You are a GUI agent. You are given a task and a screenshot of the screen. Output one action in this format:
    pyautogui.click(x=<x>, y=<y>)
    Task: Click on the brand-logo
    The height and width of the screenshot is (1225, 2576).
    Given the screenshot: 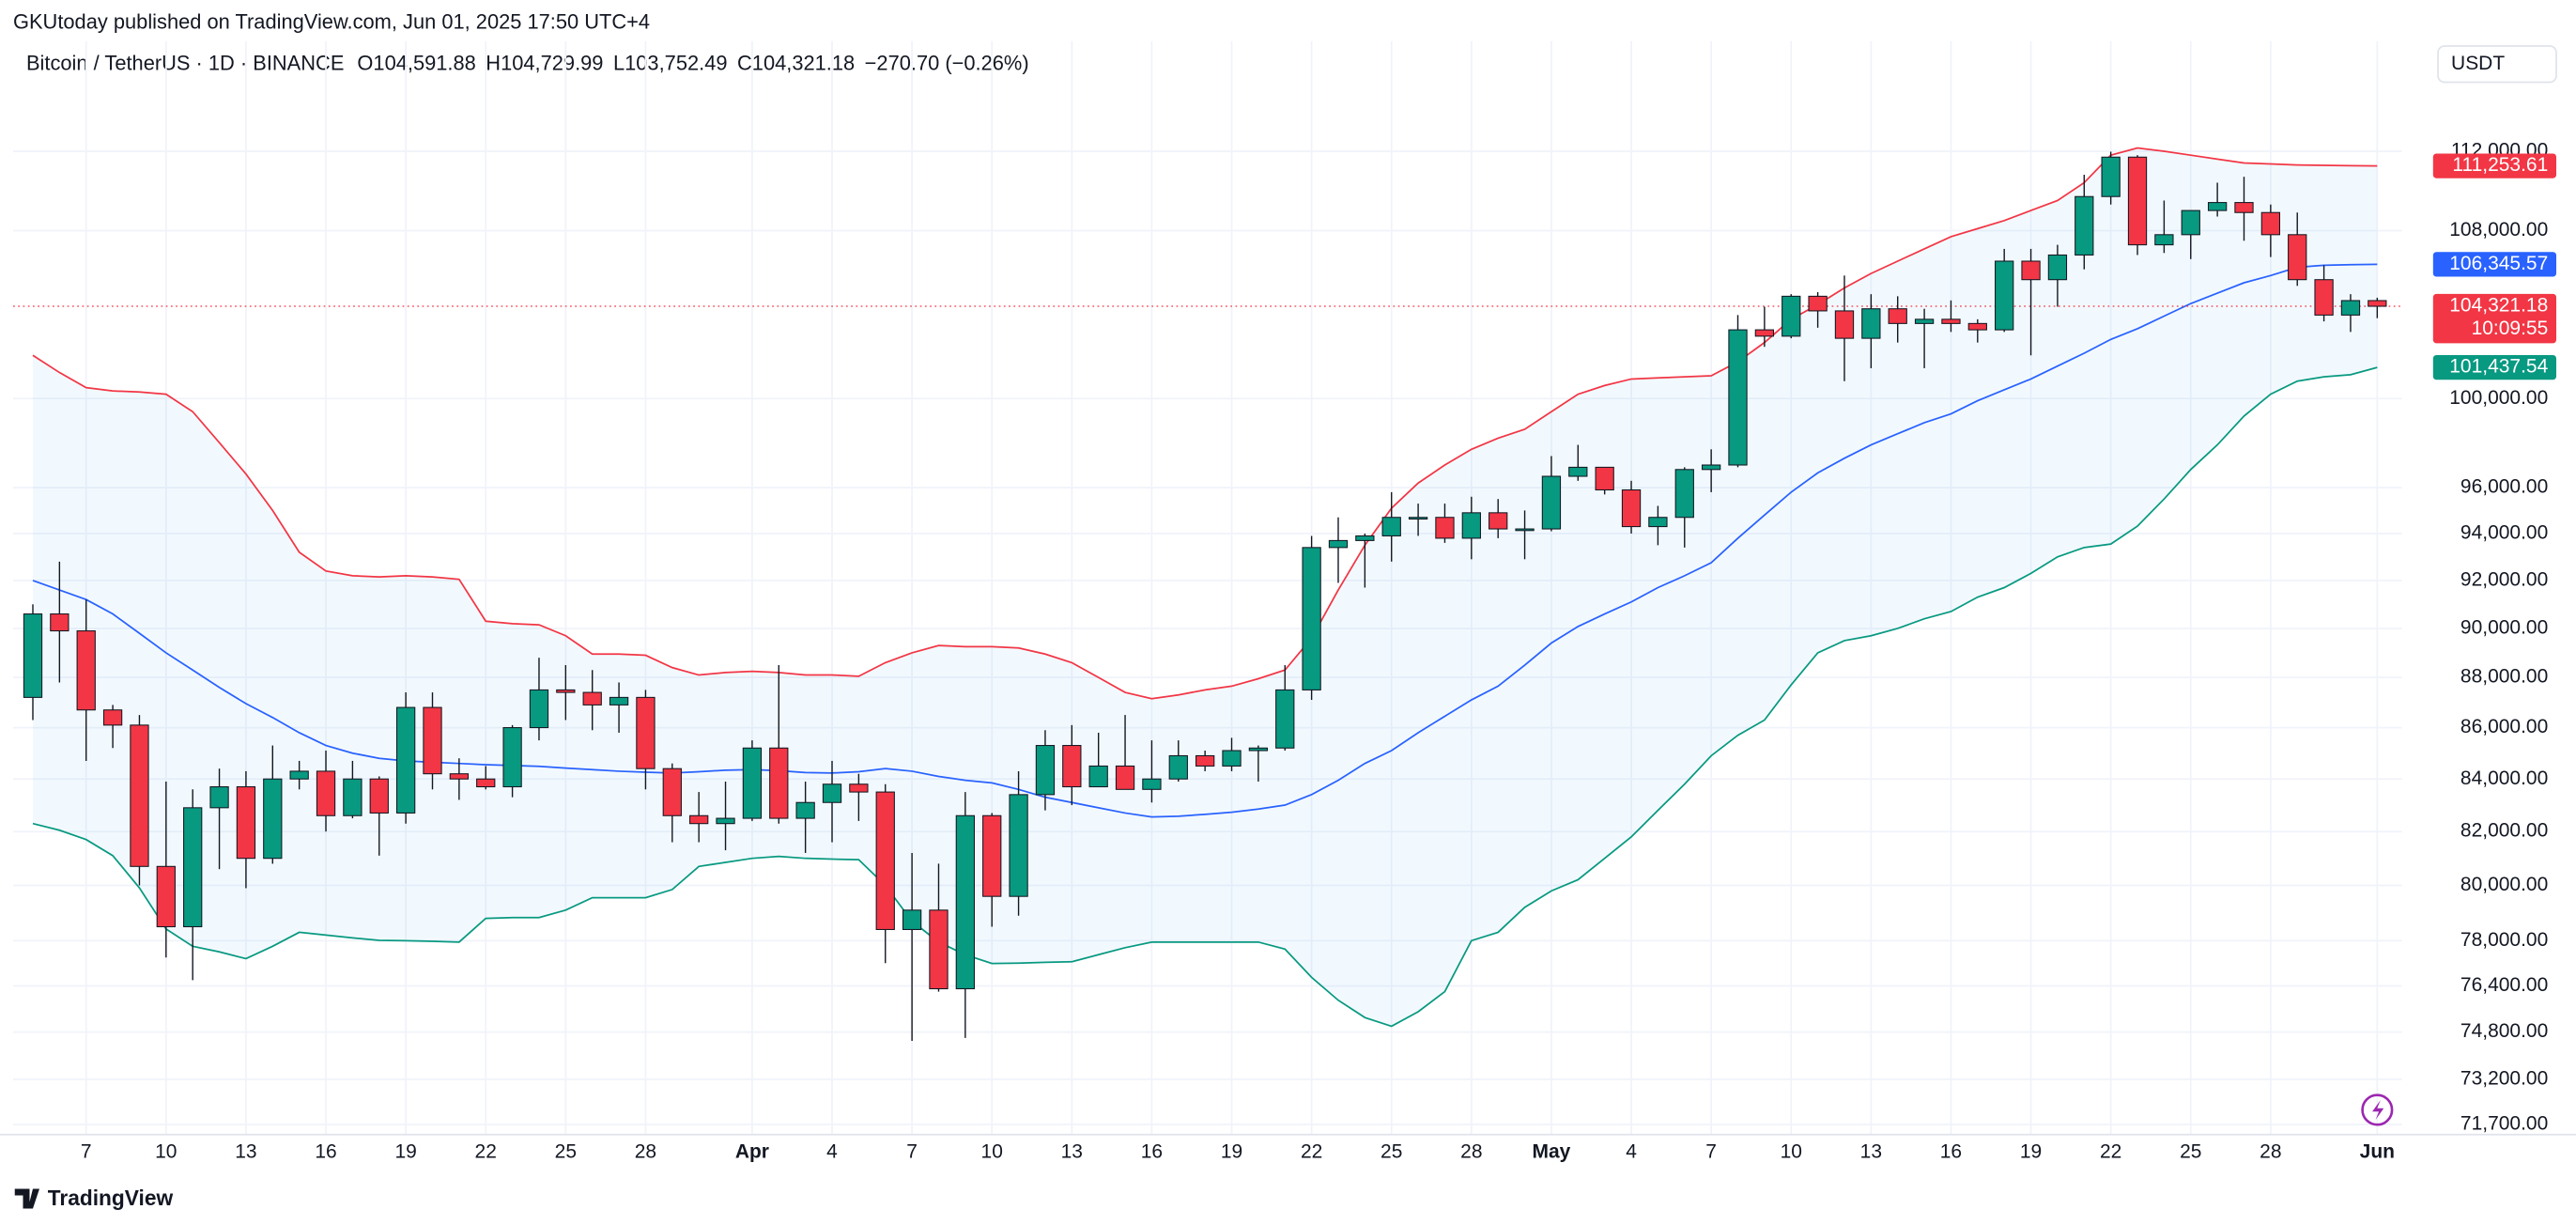 What is the action you would take?
    pyautogui.click(x=26, y=1198)
    